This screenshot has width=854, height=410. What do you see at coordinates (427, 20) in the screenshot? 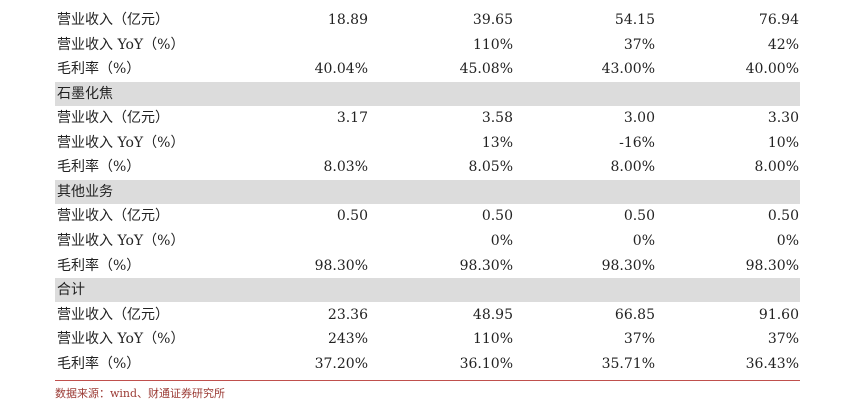
I see `table-row: 营业收入（亿元） 18.89 39.65 54.15 76.94` at bounding box center [427, 20].